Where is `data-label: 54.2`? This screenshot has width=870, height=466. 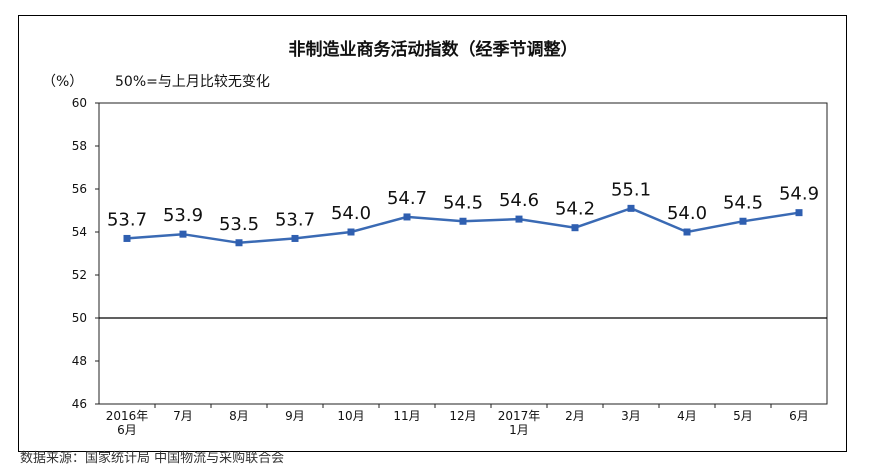
data-label: 54.2 is located at coordinates (575, 209).